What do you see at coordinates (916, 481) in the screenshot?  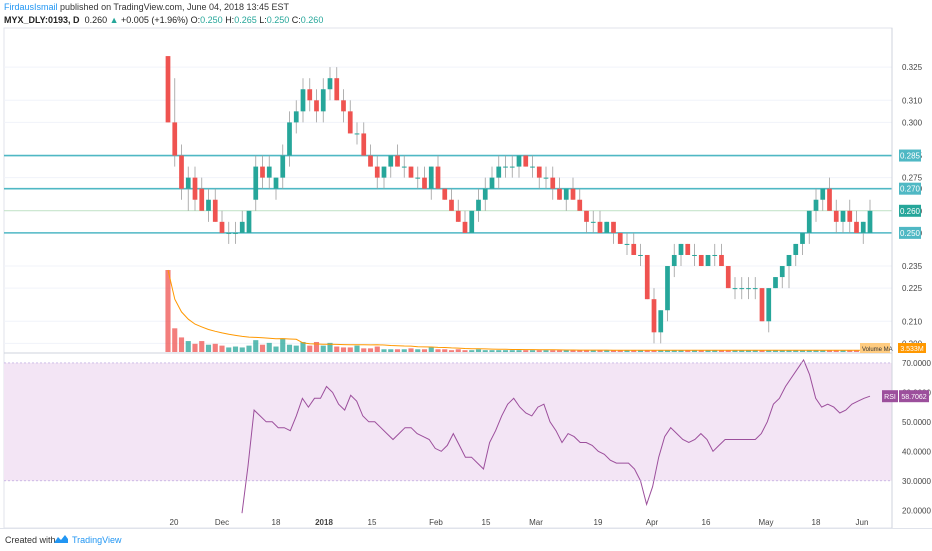 I see `rsi-tick-label: 30.0000` at bounding box center [916, 481].